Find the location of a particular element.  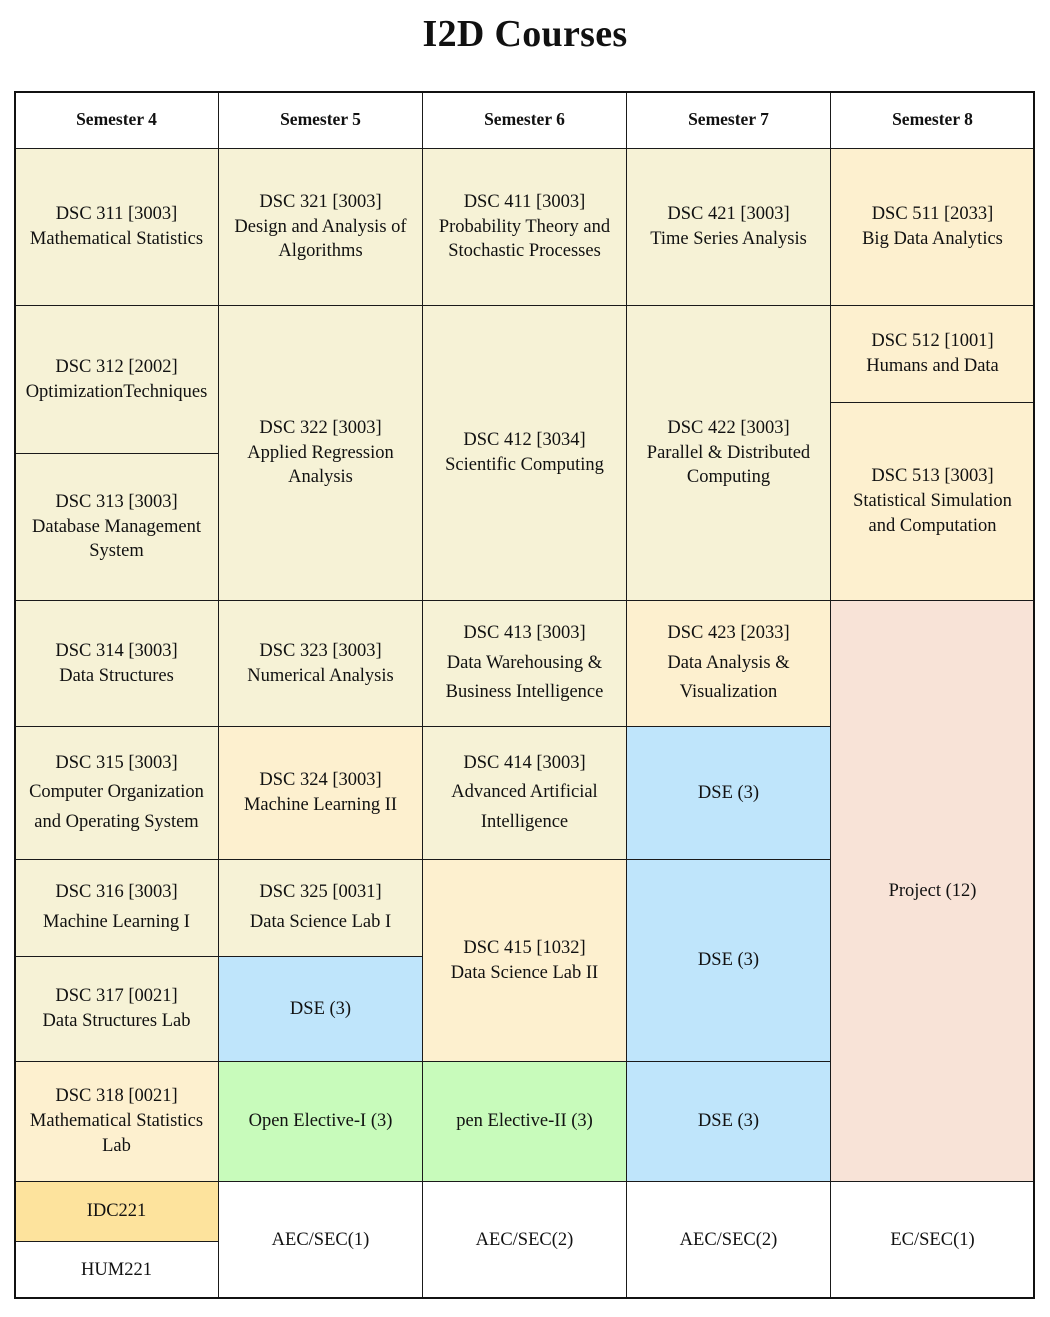

cell-line: Applied Regression is located at coordinates (320, 452).